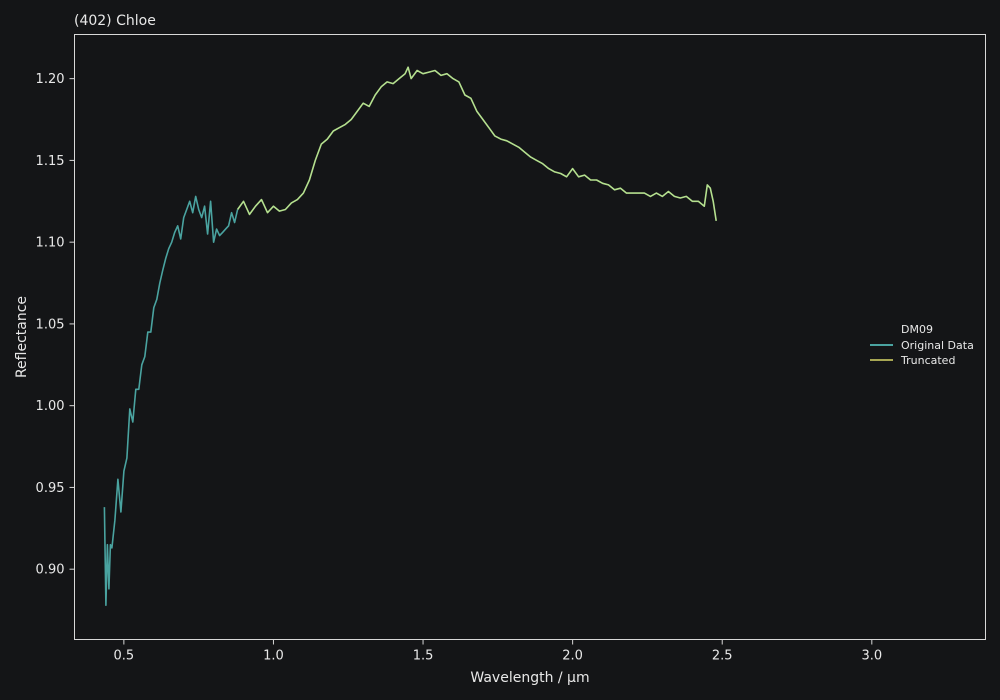  What do you see at coordinates (498, 651) in the screenshot?
I see `x-axis-ticks: 0.5 1.0 1.5 2.0 2.5 3.0` at bounding box center [498, 651].